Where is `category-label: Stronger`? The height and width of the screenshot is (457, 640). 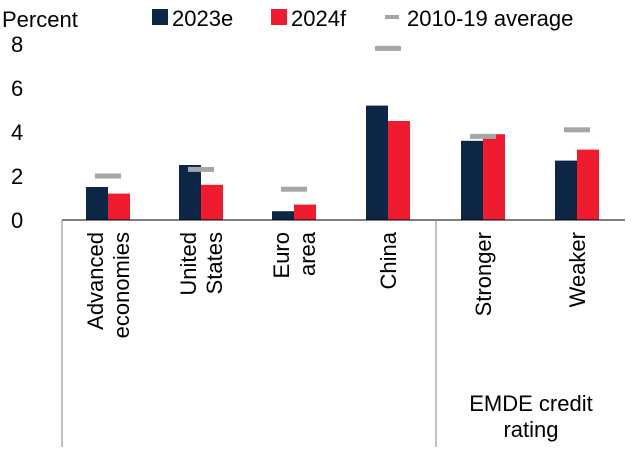 category-label: Stronger is located at coordinates (483, 274).